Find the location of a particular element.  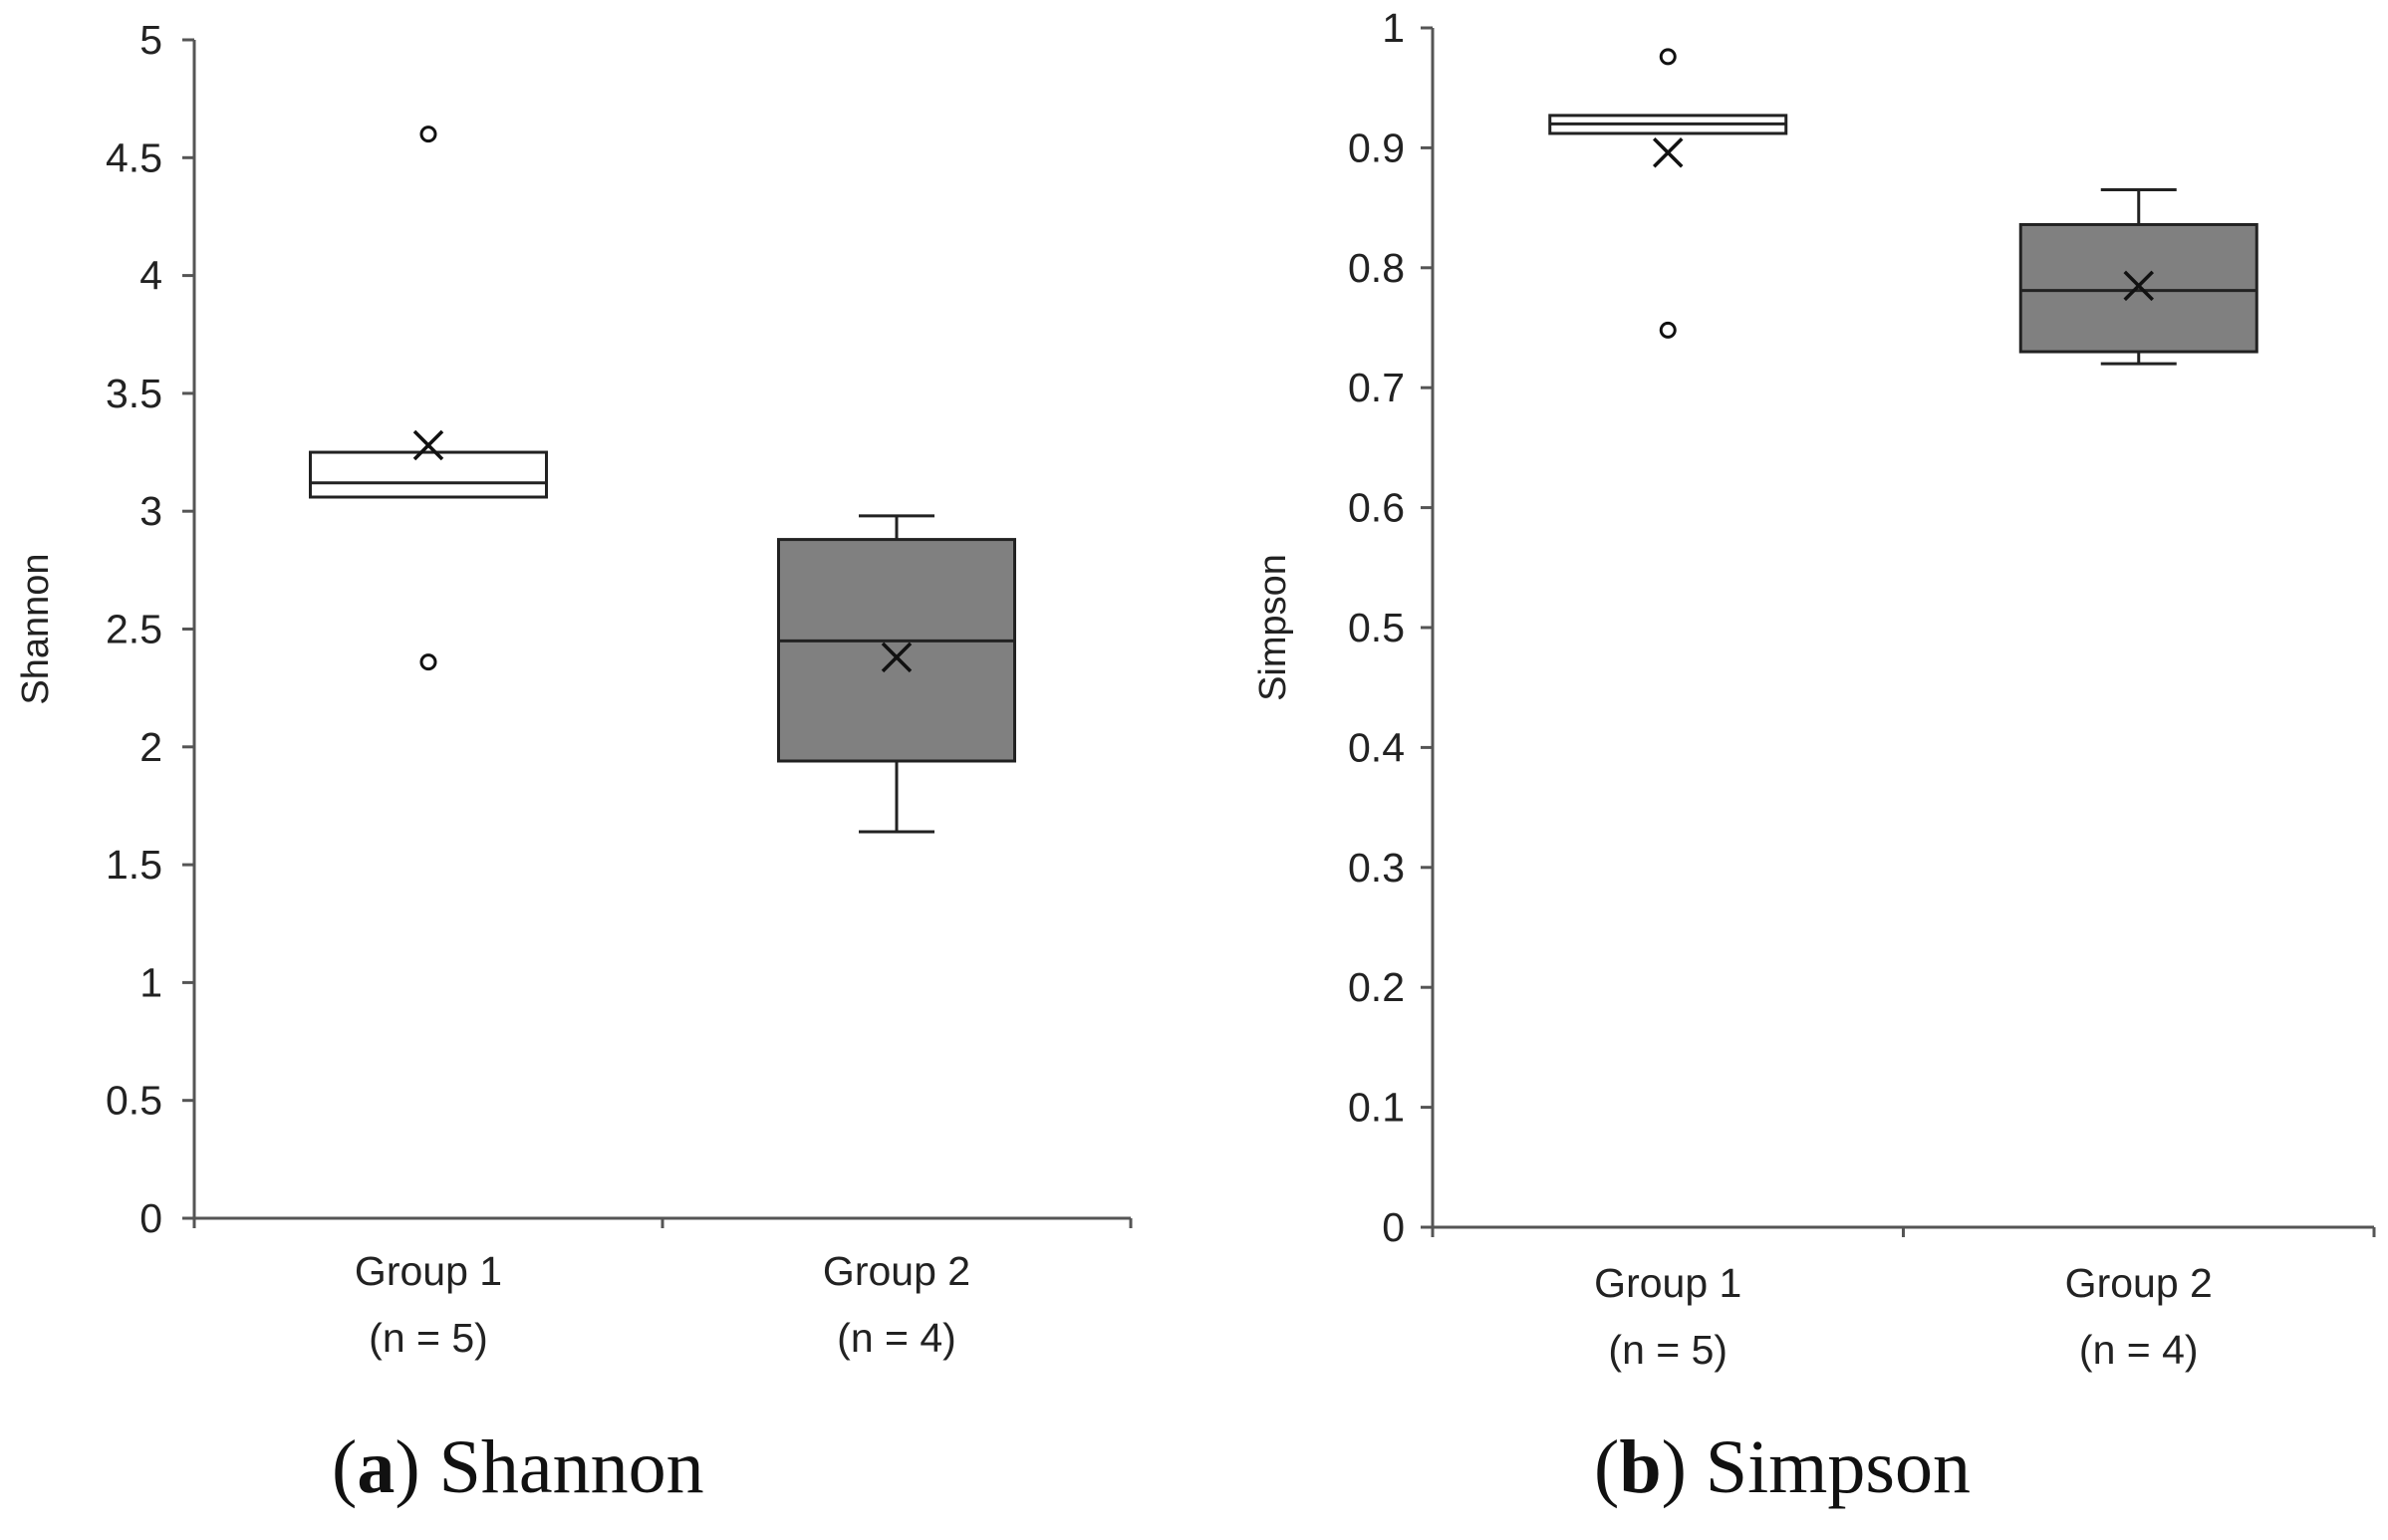

y-tick-label: 0.8 is located at coordinates (1376, 268).